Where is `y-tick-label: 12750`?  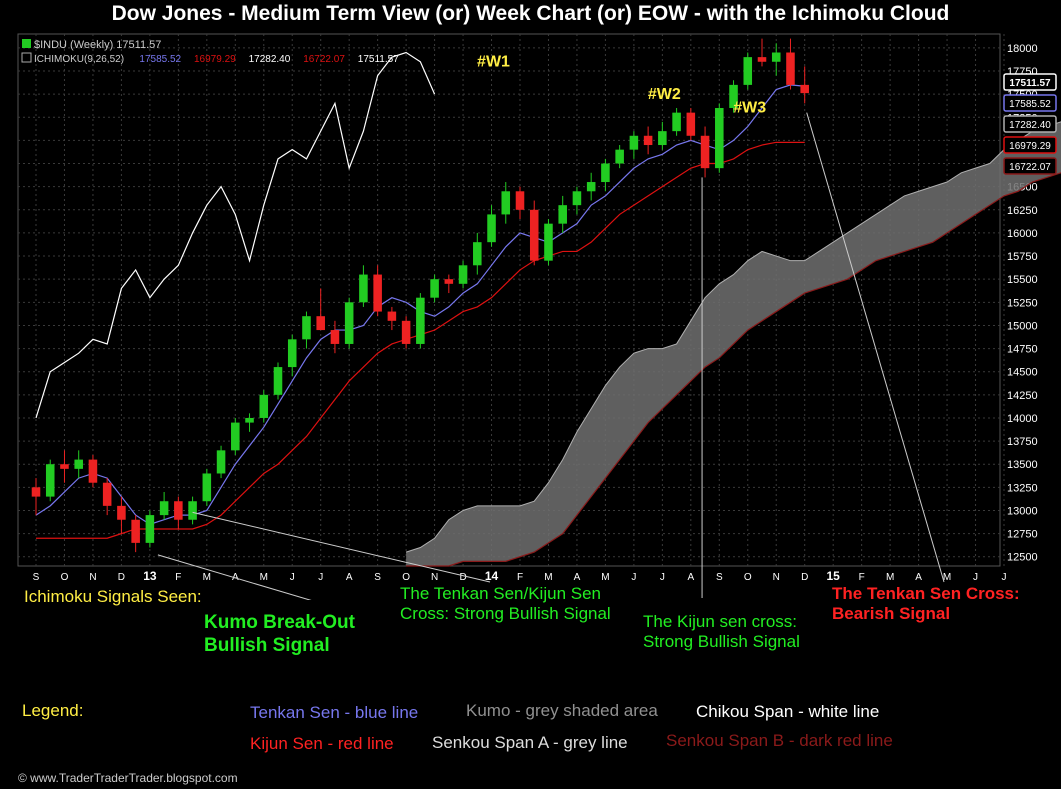 y-tick-label: 12750 is located at coordinates (1022, 535).